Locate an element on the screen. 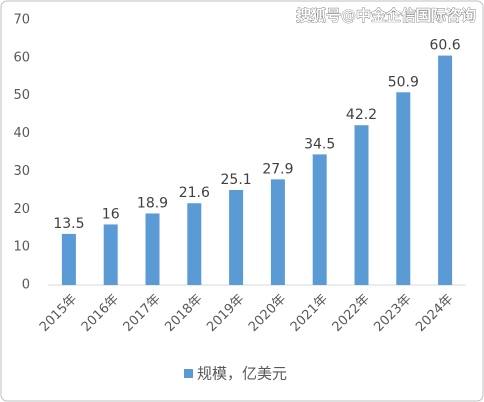 The image size is (484, 402). data-label: 16 is located at coordinates (111, 214).